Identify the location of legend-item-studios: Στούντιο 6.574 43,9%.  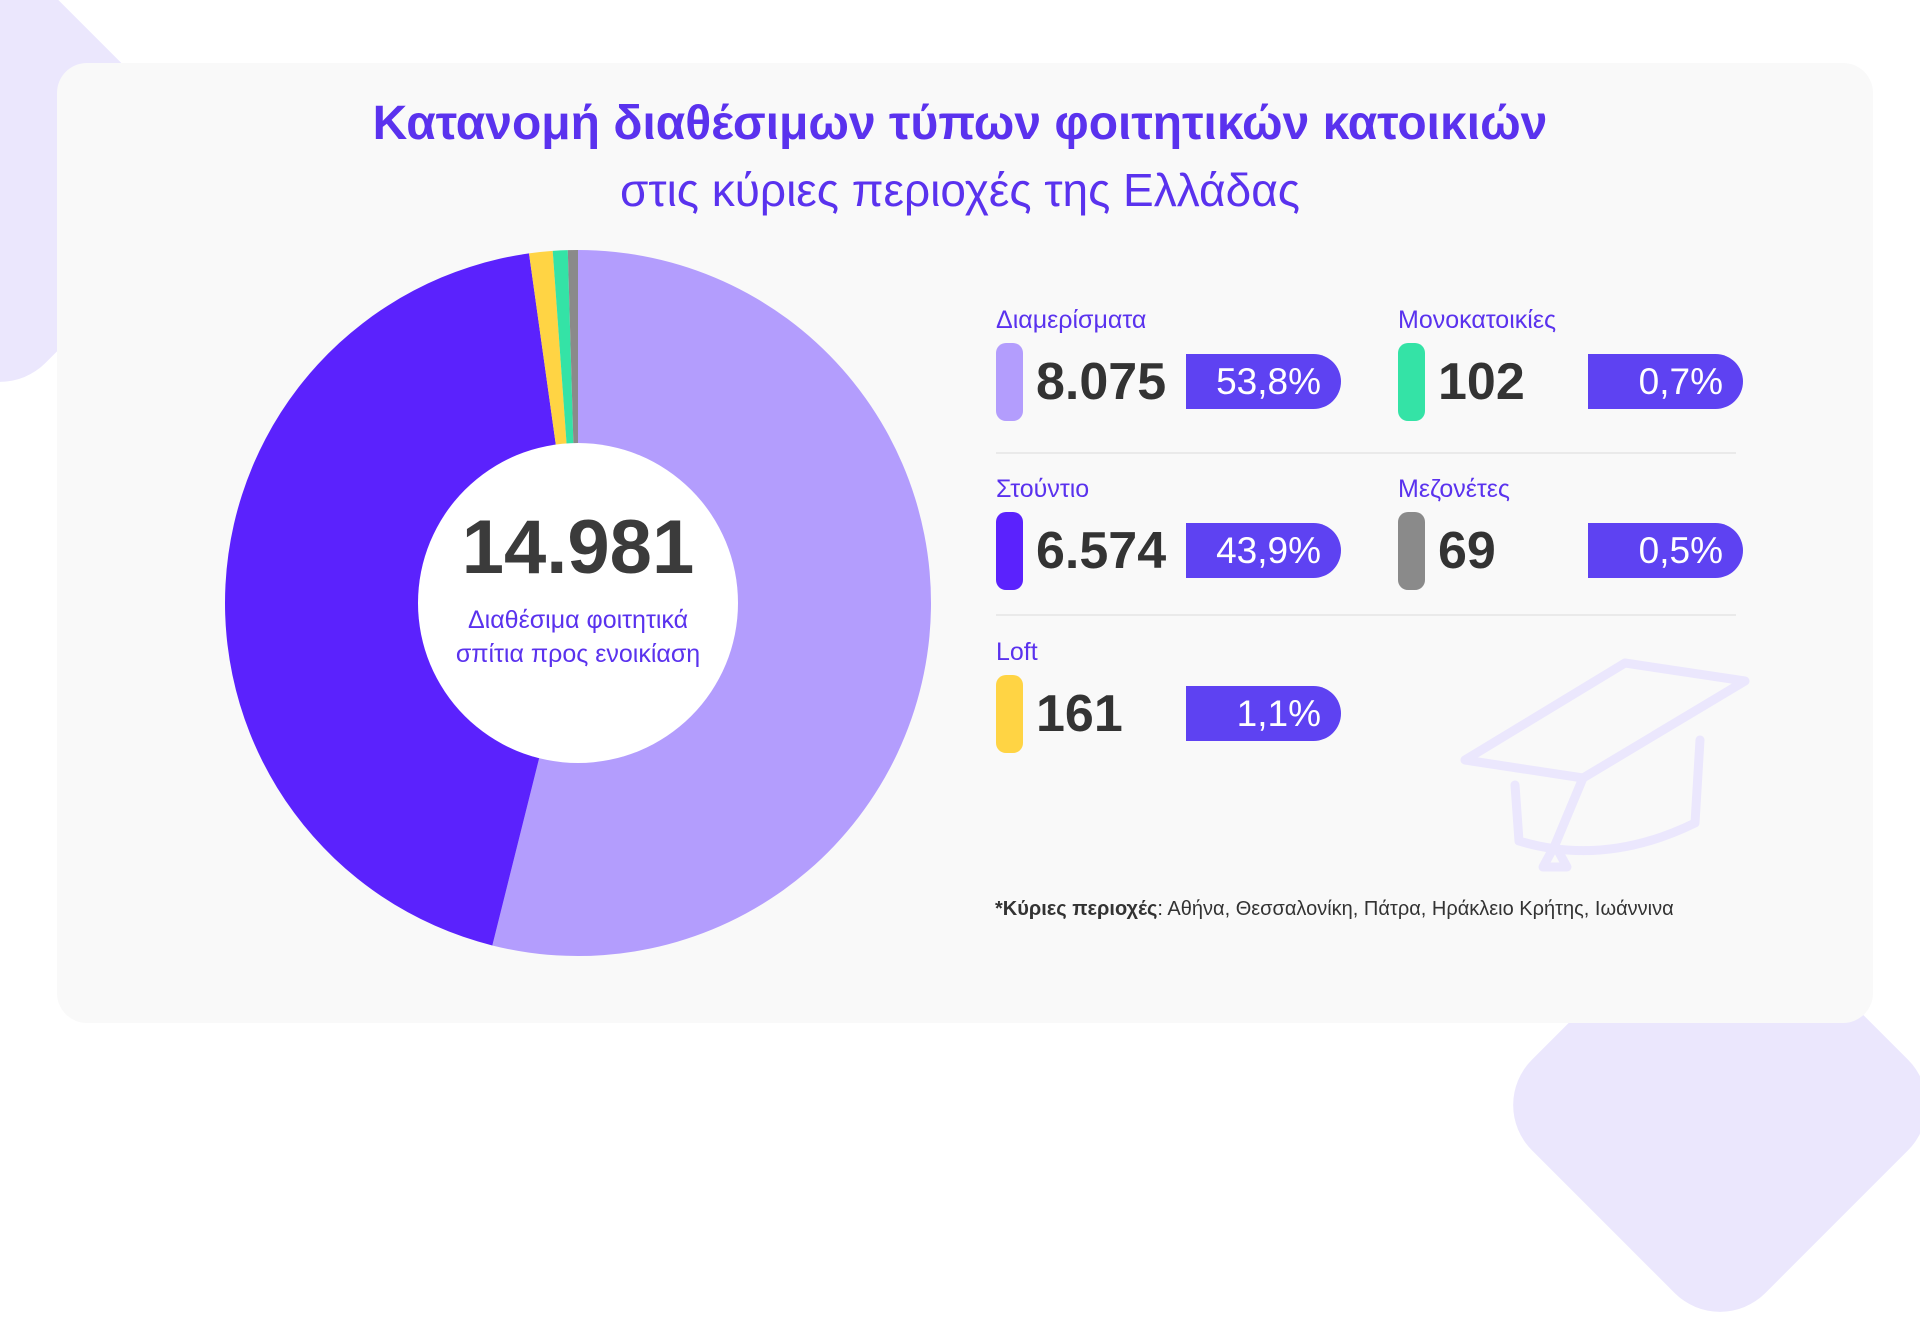
(1168, 532).